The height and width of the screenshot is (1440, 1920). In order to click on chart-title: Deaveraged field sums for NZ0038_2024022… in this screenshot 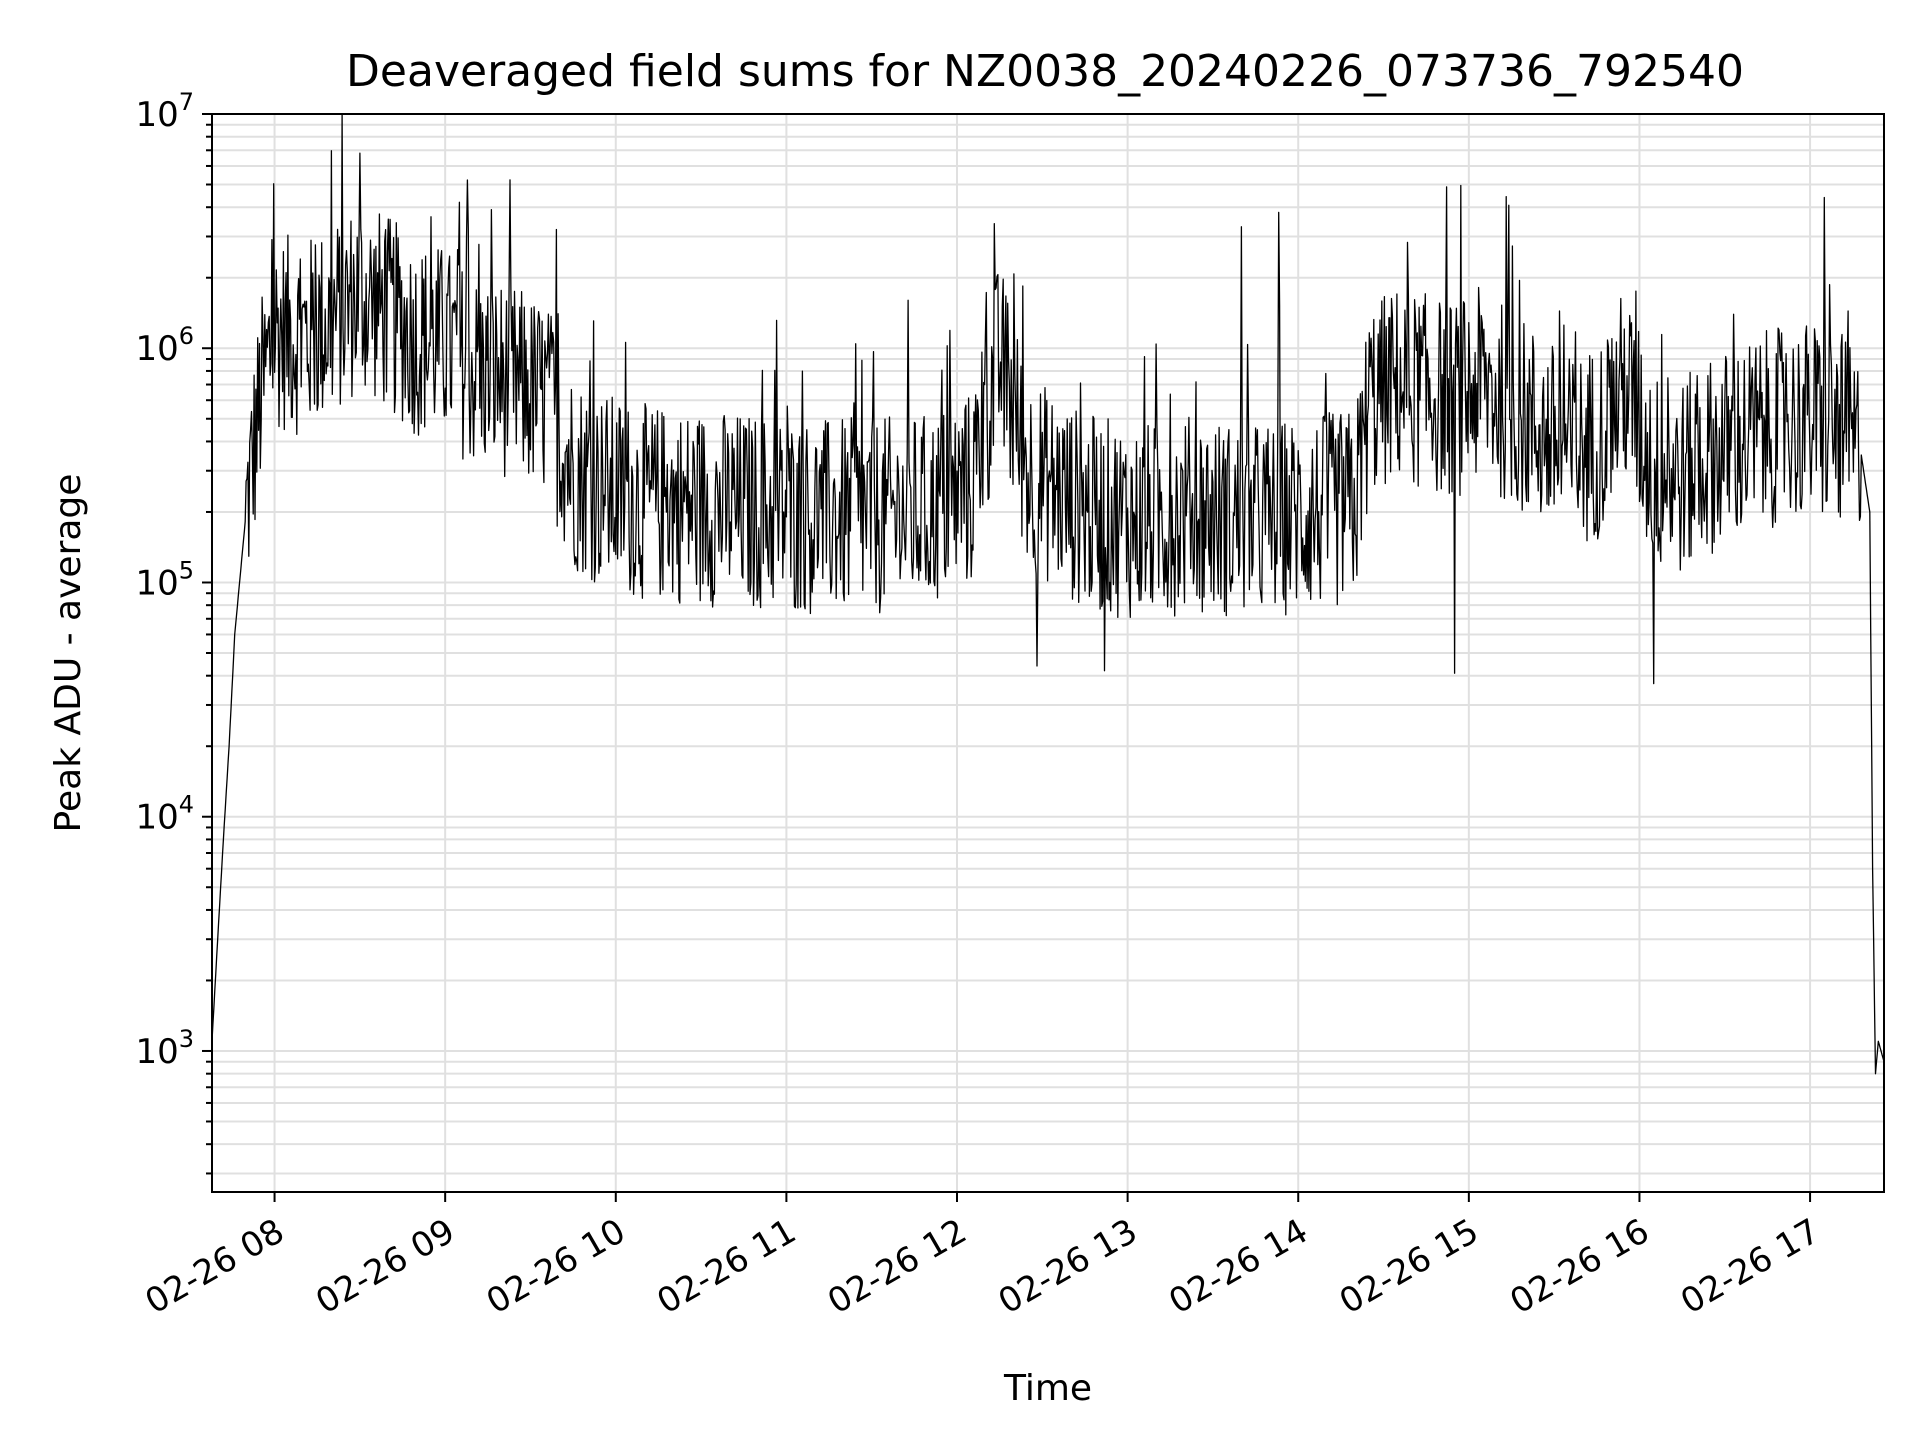, I will do `click(1045, 71)`.